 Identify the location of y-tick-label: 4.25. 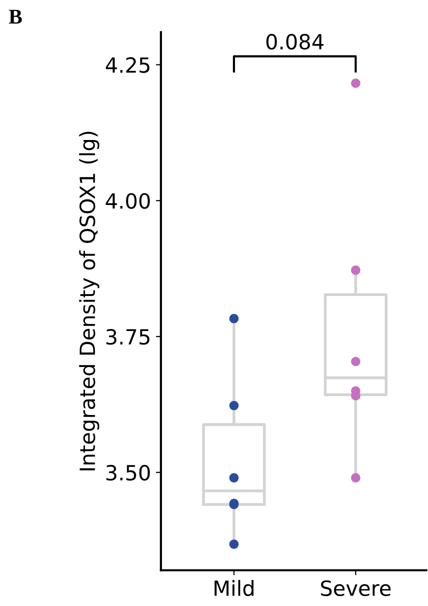
(128, 65).